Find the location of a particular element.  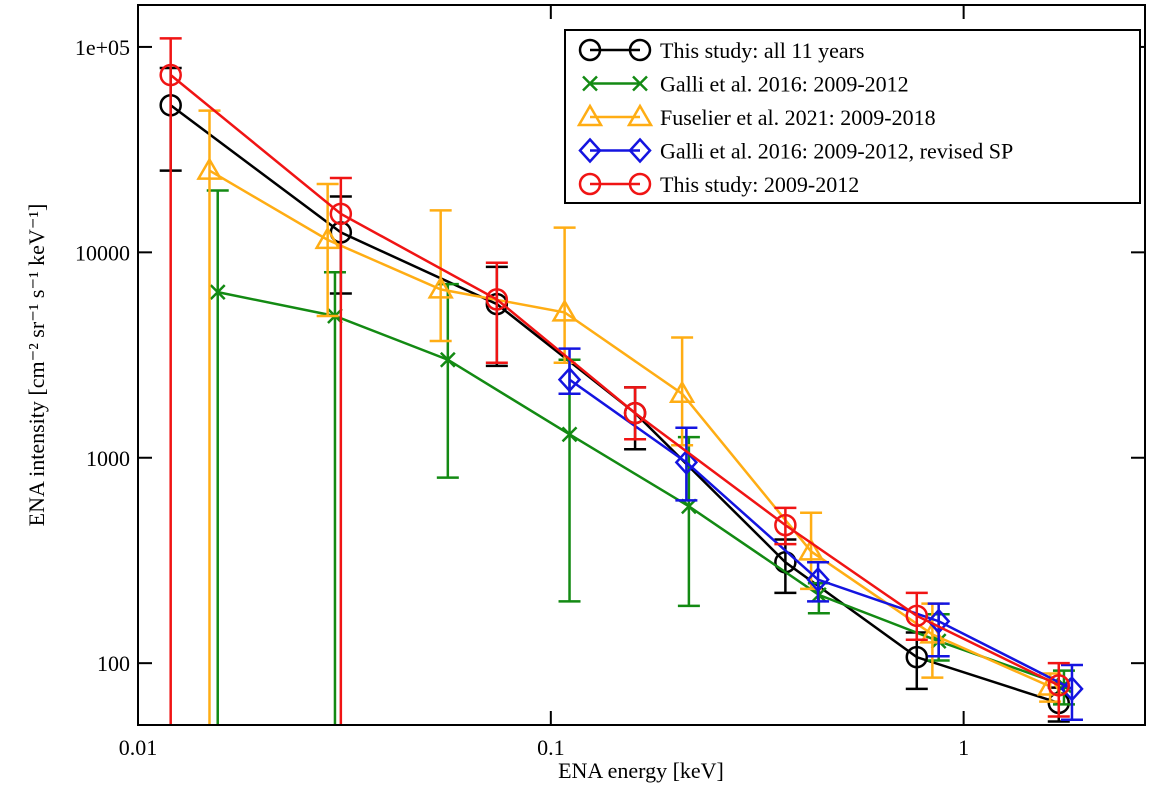

y-axis-label: ENA intensity [cm⁻² sr⁻¹ s⁻¹ keV⁻¹] is located at coordinates (36, 365).